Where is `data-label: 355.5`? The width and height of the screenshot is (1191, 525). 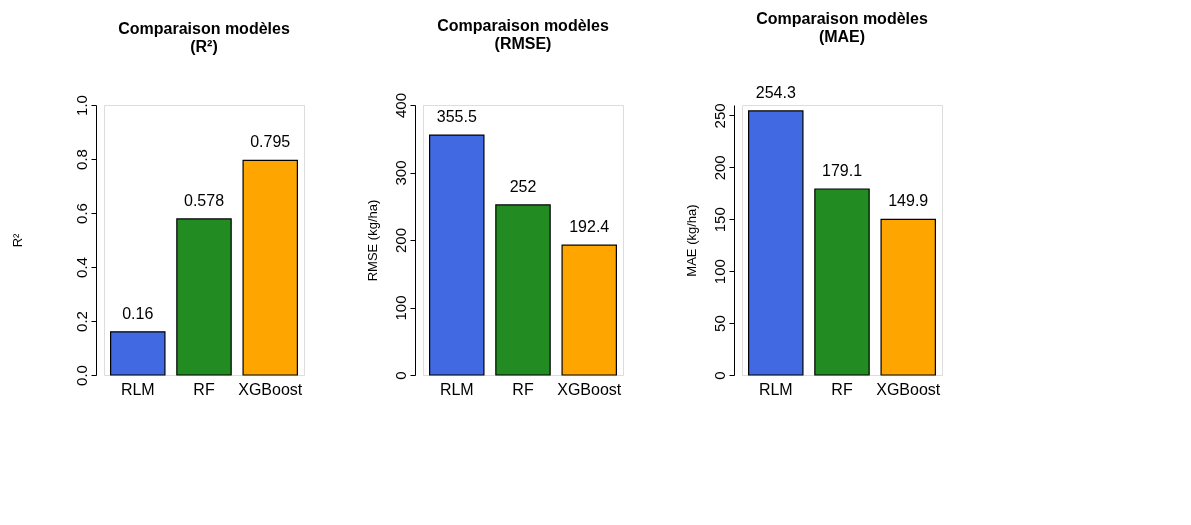
data-label: 355.5 is located at coordinates (456, 117).